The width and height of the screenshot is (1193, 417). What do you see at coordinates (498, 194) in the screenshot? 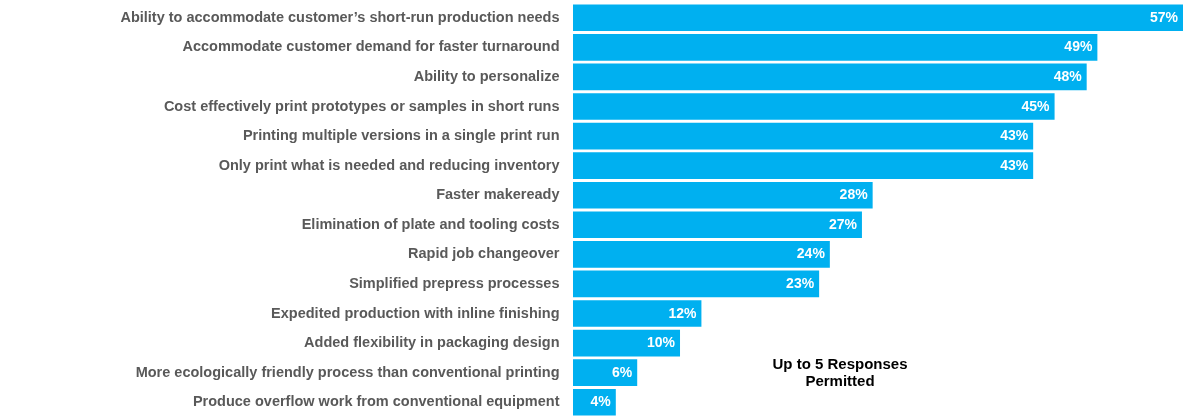
I see `y-tick-label: Faster makeready` at bounding box center [498, 194].